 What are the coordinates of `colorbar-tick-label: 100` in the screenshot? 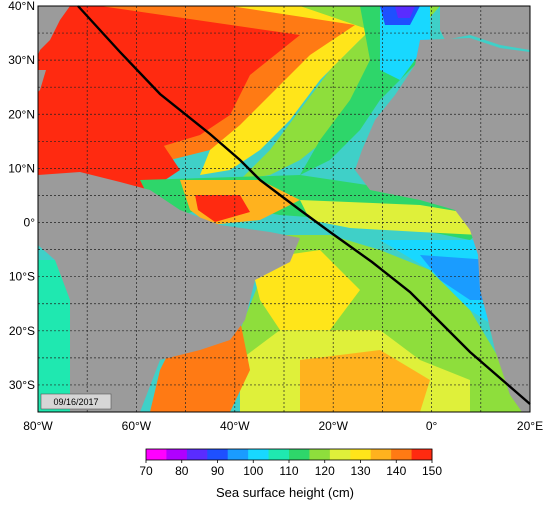 It's located at (253, 471).